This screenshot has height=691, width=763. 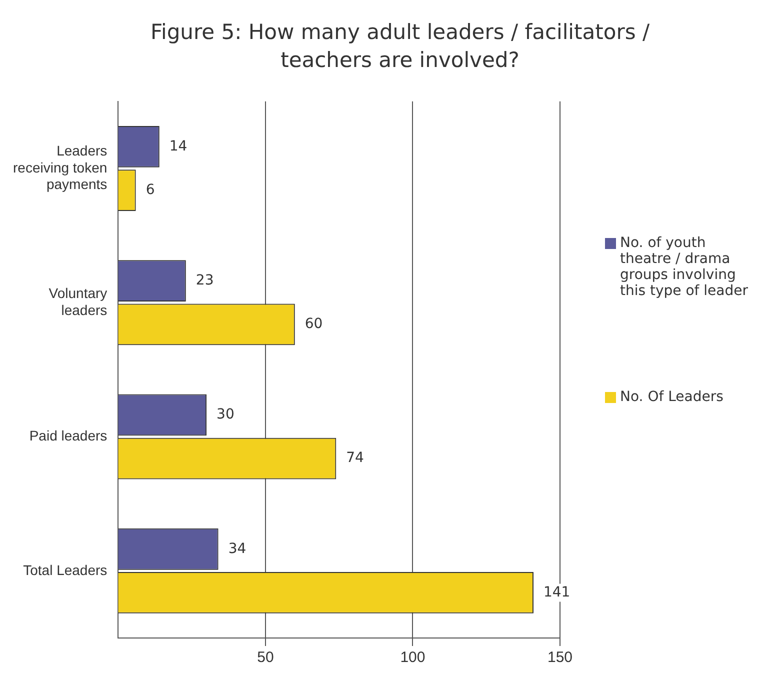 What do you see at coordinates (78, 301) in the screenshot?
I see `y-tick-label: Voluntary leaders` at bounding box center [78, 301].